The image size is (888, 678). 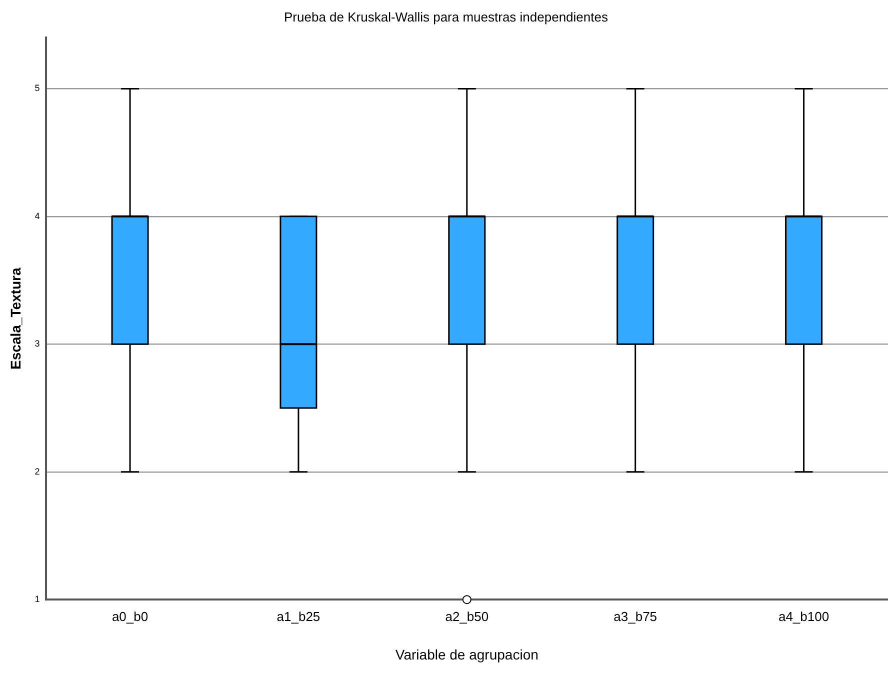 What do you see at coordinates (467, 616) in the screenshot?
I see `x-tick-label: a2_b50` at bounding box center [467, 616].